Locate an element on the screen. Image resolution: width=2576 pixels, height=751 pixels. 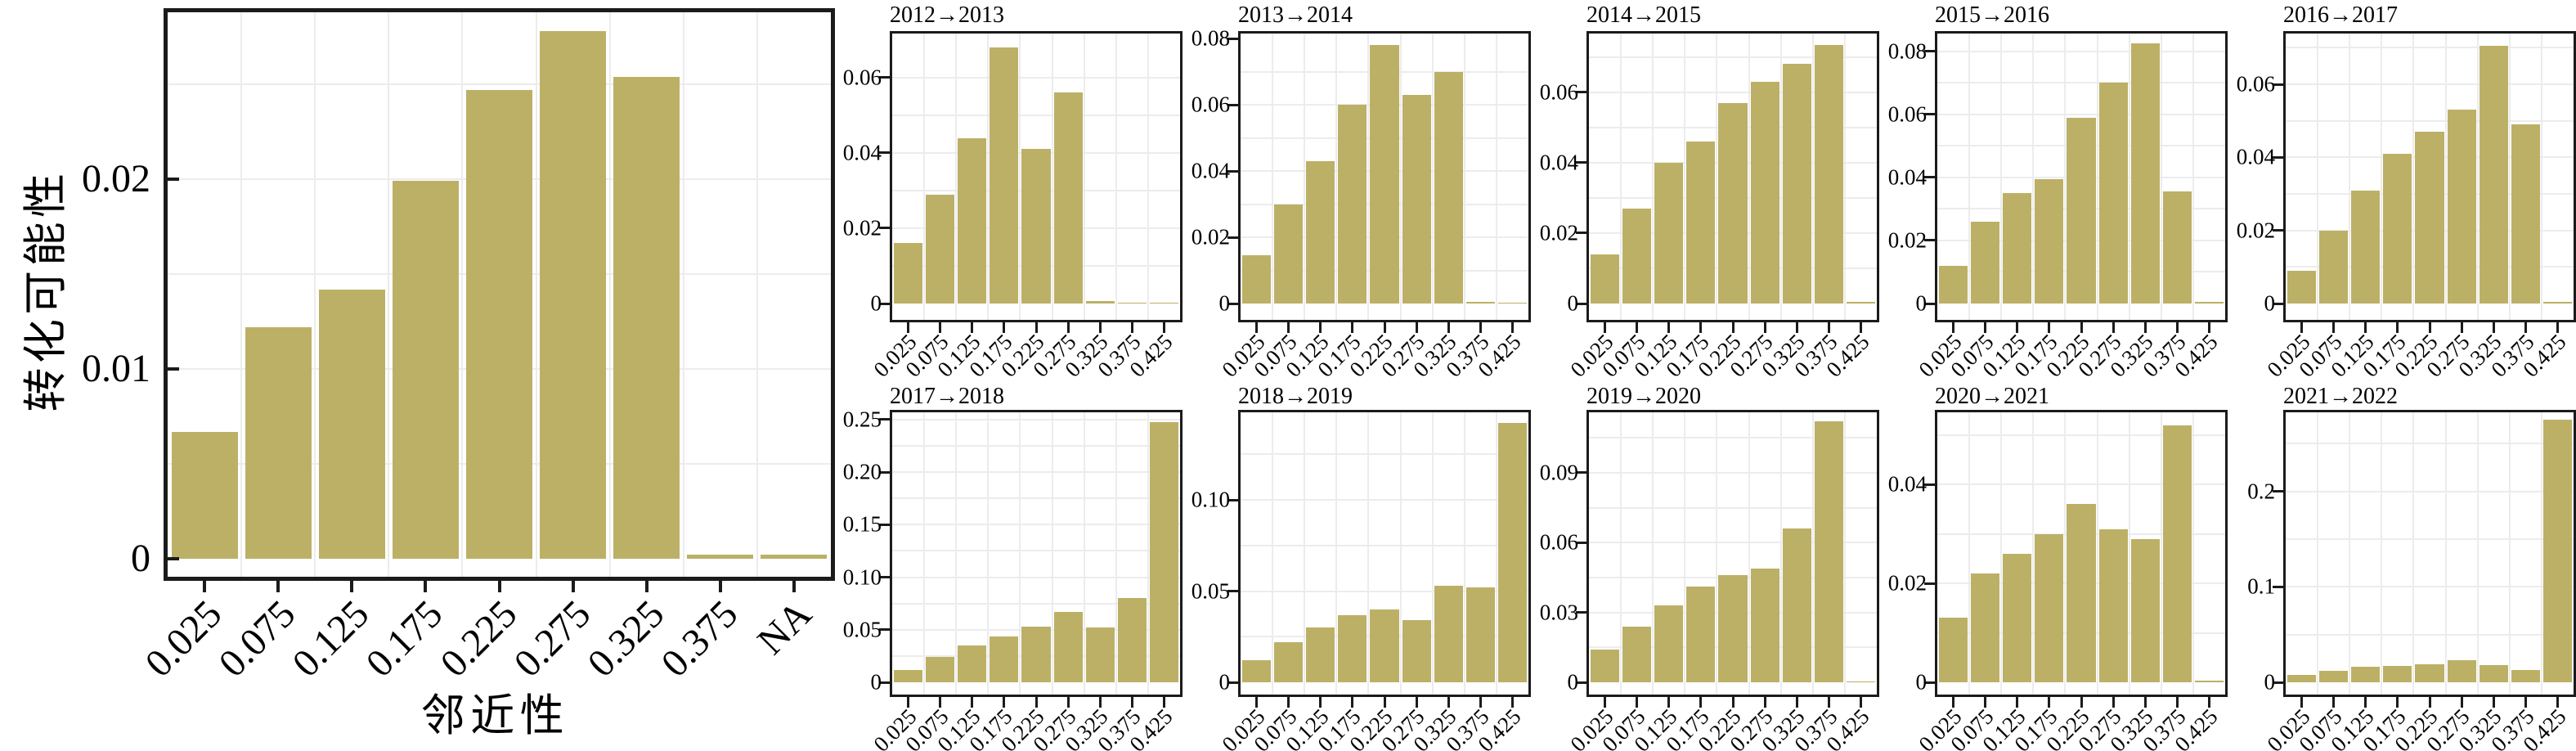
bar-0.275 is located at coordinates (1764, 193).